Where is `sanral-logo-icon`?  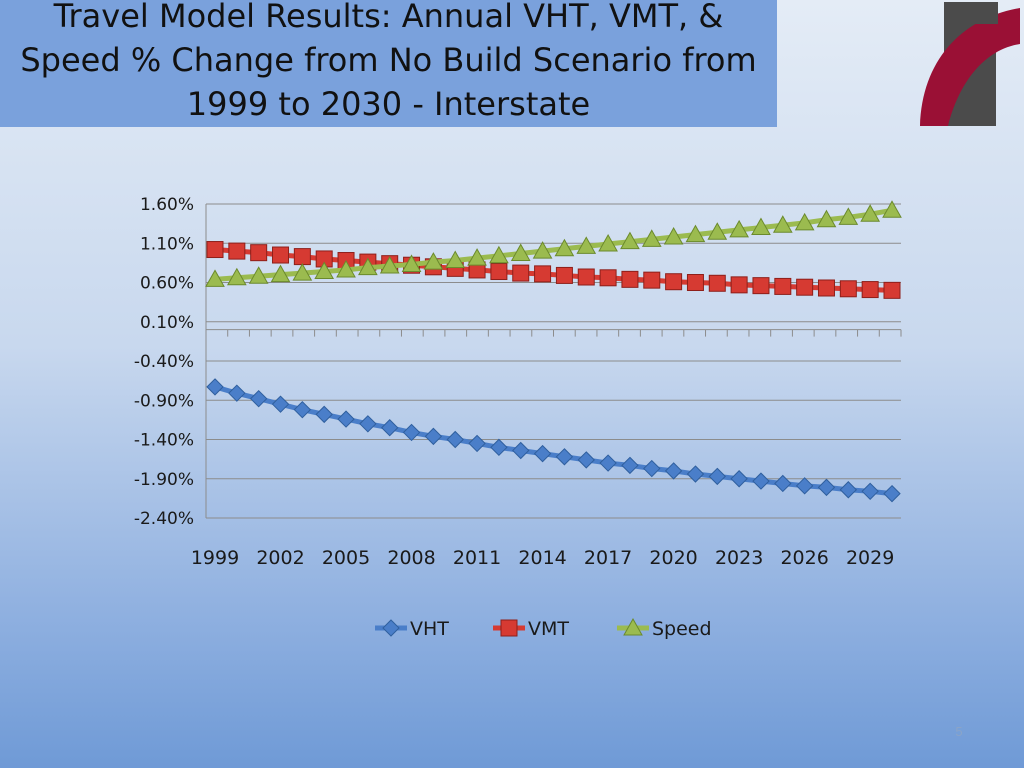 sanral-logo-icon is located at coordinates (970, 64).